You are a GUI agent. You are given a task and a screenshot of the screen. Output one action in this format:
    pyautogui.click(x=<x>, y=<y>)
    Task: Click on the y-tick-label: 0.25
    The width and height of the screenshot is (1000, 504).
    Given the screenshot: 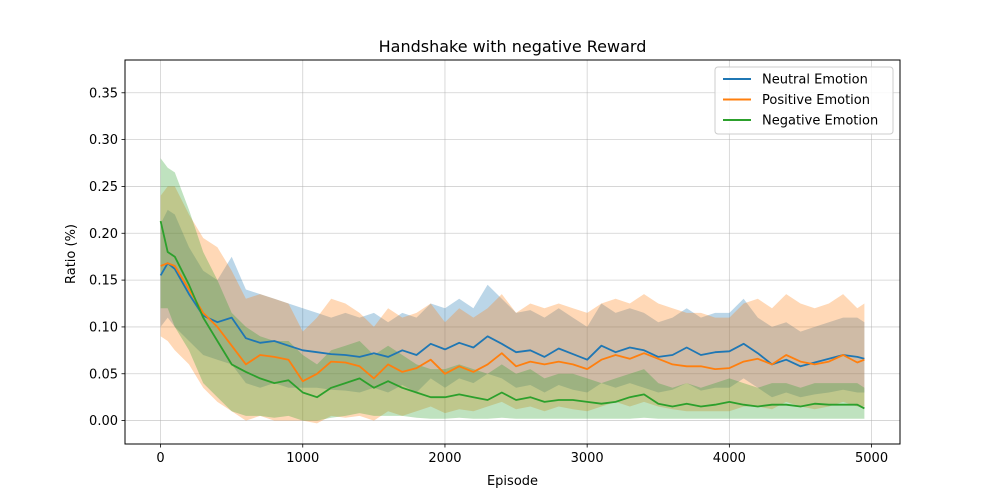 What is the action you would take?
    pyautogui.click(x=103, y=187)
    